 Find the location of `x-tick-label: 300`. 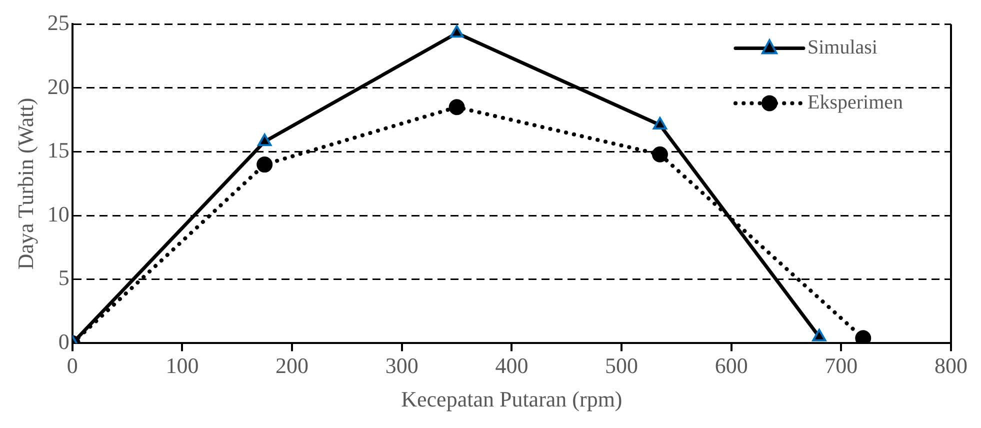

x-tick-label: 300 is located at coordinates (401, 365).